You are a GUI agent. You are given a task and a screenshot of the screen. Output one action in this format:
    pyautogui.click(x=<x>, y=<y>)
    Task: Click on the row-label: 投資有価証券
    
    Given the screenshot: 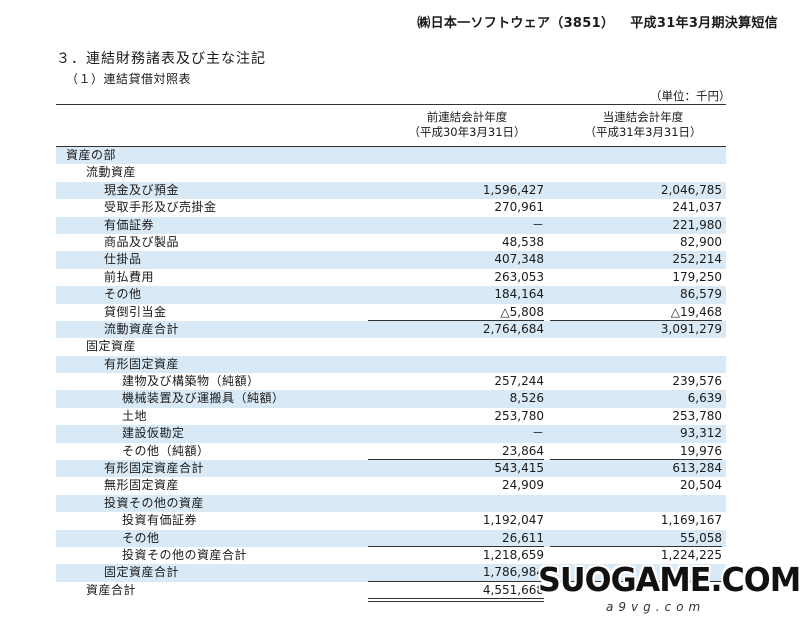 What is the action you would take?
    pyautogui.click(x=160, y=520)
    